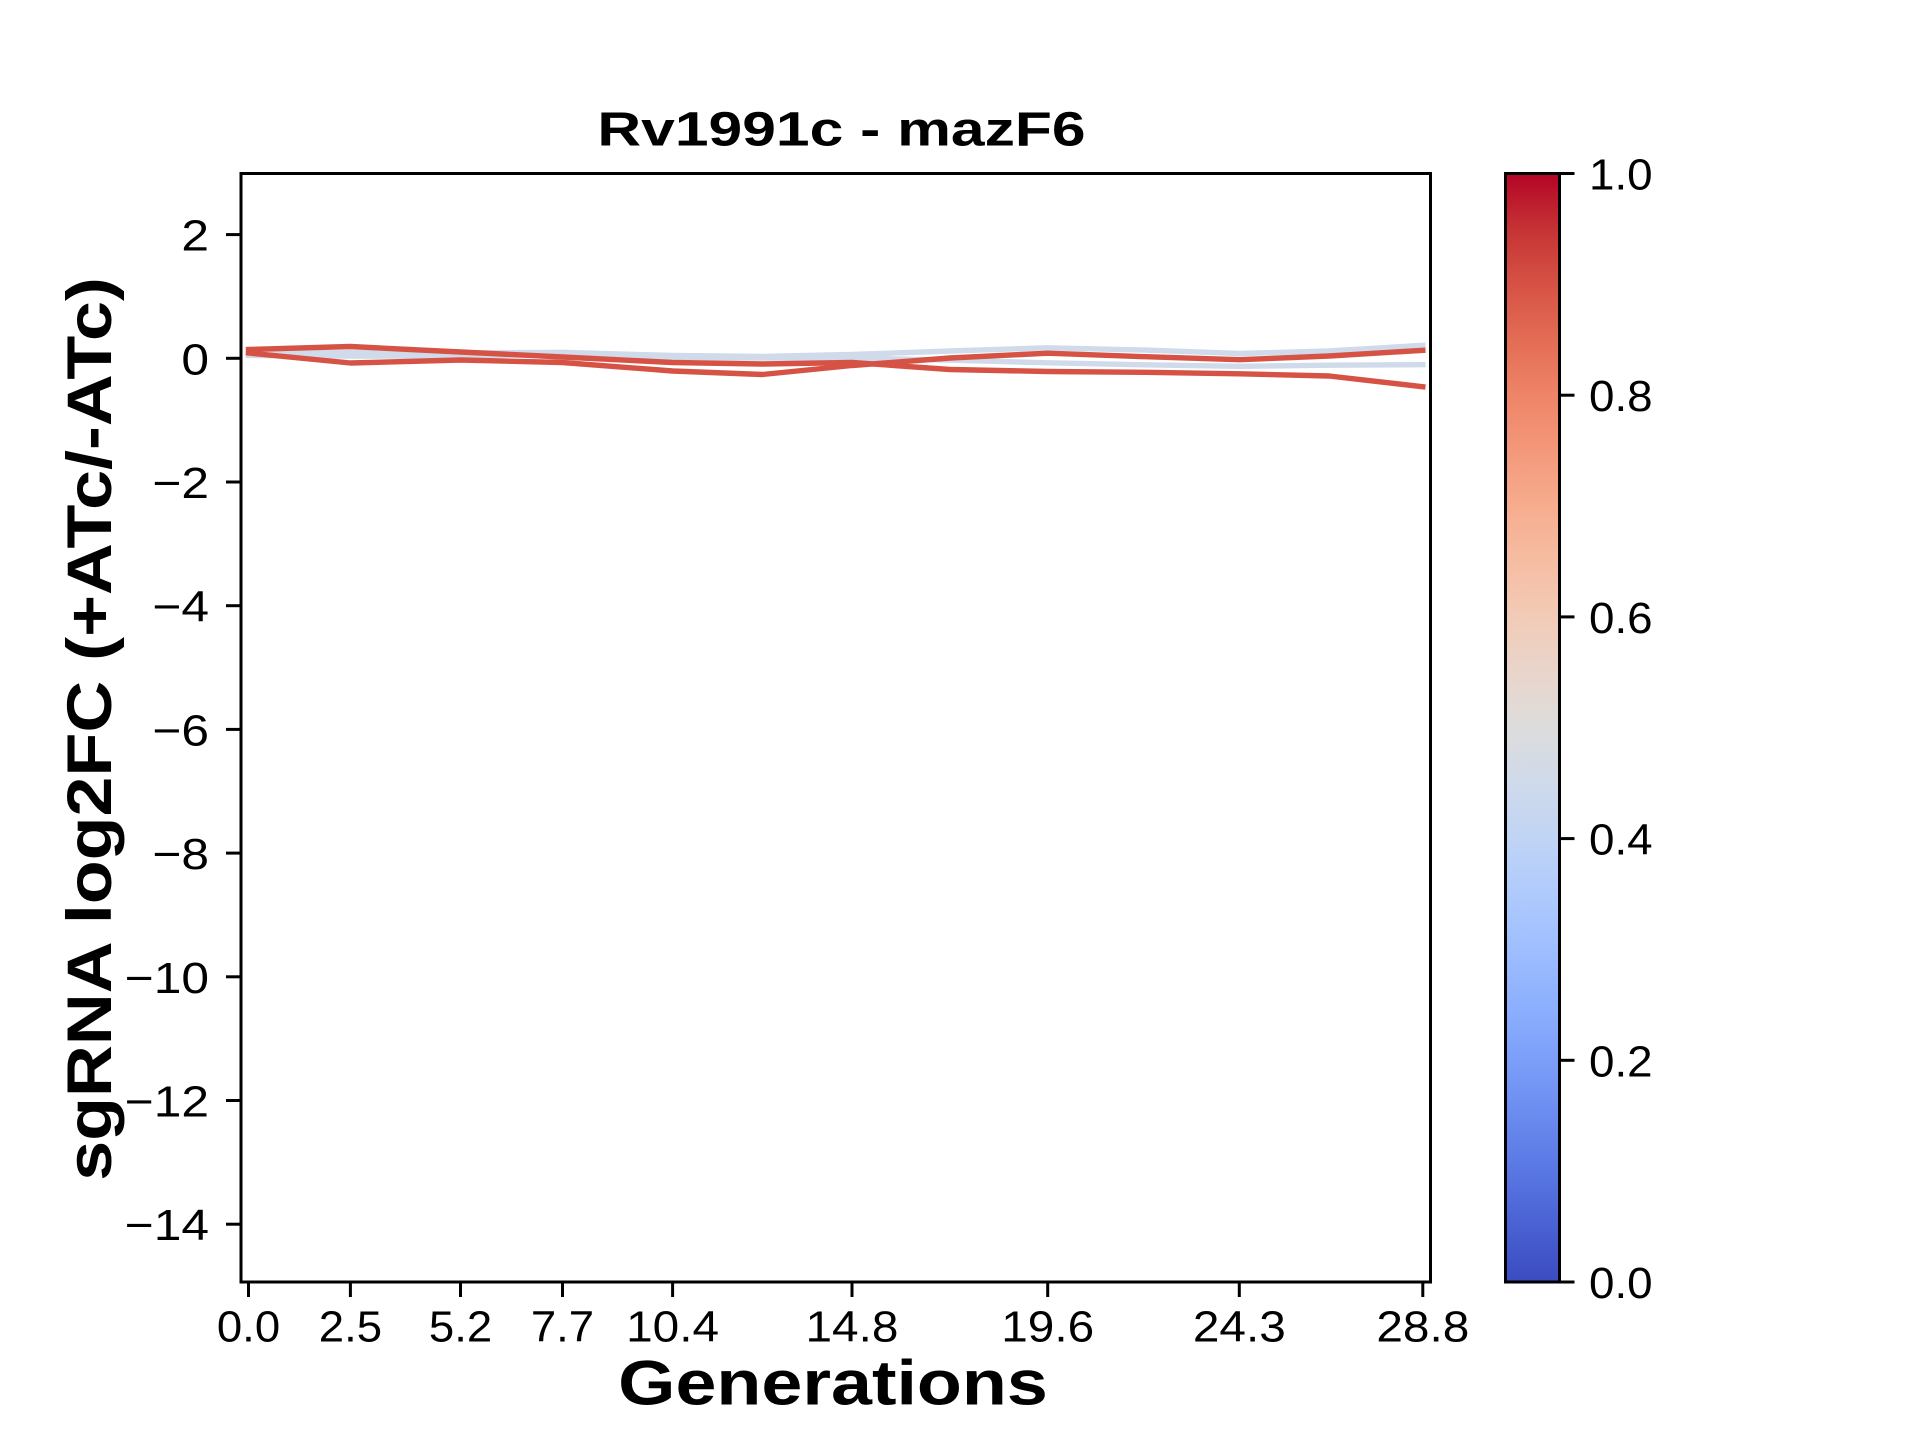 This screenshot has height=1440, width=1920. Describe the element at coordinates (180, 854) in the screenshot. I see `svg-text: −8` at that location.